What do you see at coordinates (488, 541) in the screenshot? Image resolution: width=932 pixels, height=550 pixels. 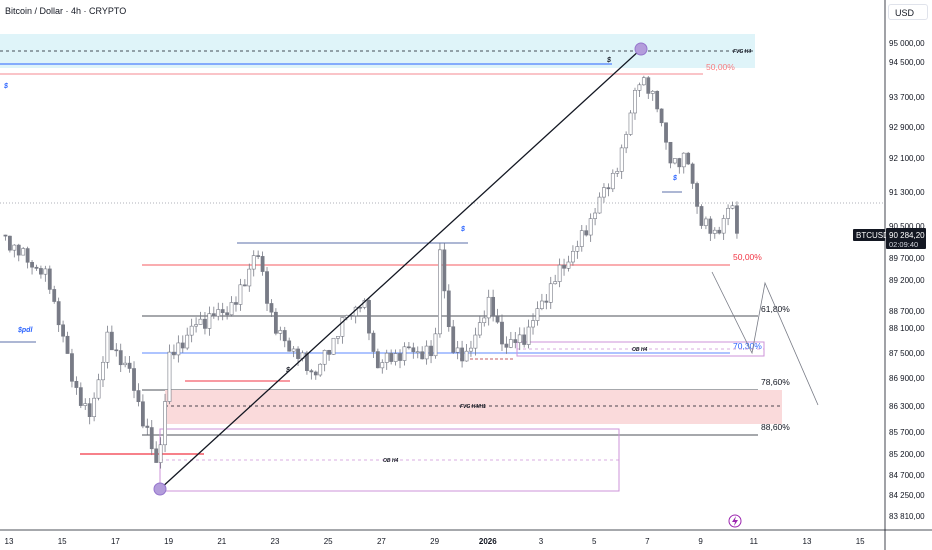 I see `time-tick: 2026` at bounding box center [488, 541].